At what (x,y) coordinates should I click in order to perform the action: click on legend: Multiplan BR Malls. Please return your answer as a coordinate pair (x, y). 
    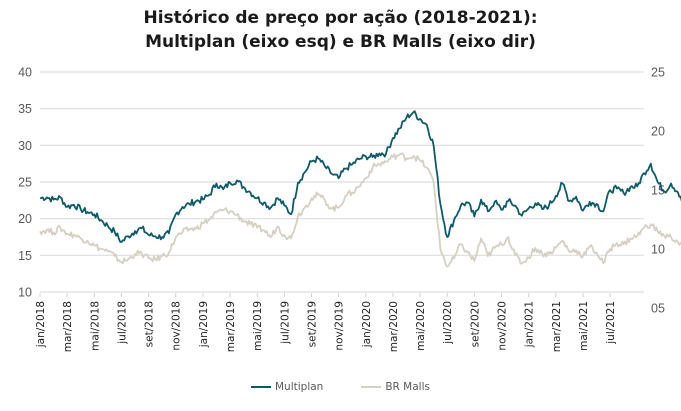
    Looking at the image, I should click on (340, 387).